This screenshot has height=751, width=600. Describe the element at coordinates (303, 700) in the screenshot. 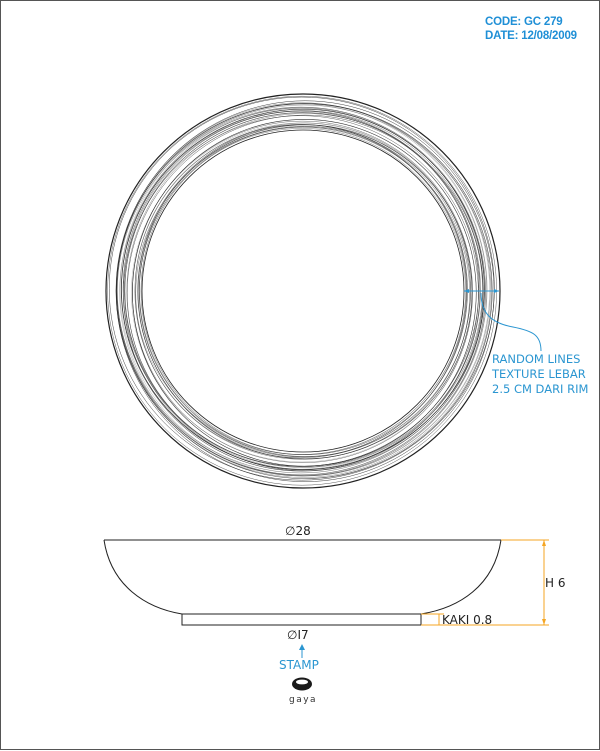

I see `logo-text: gaya` at that location.